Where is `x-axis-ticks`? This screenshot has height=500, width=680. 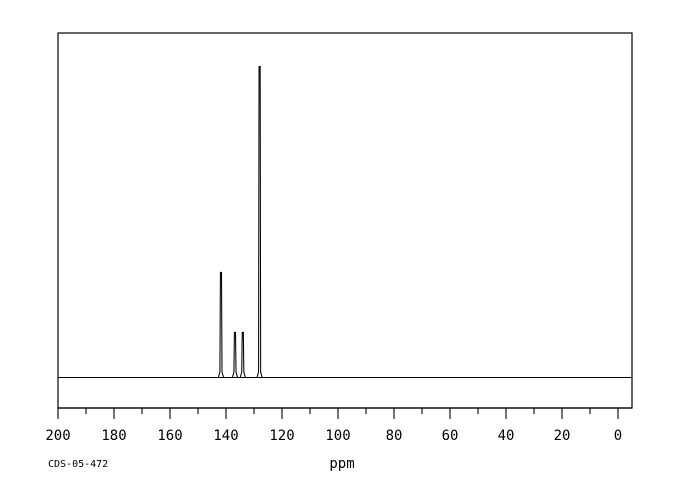
x-axis-ticks is located at coordinates (338, 413).